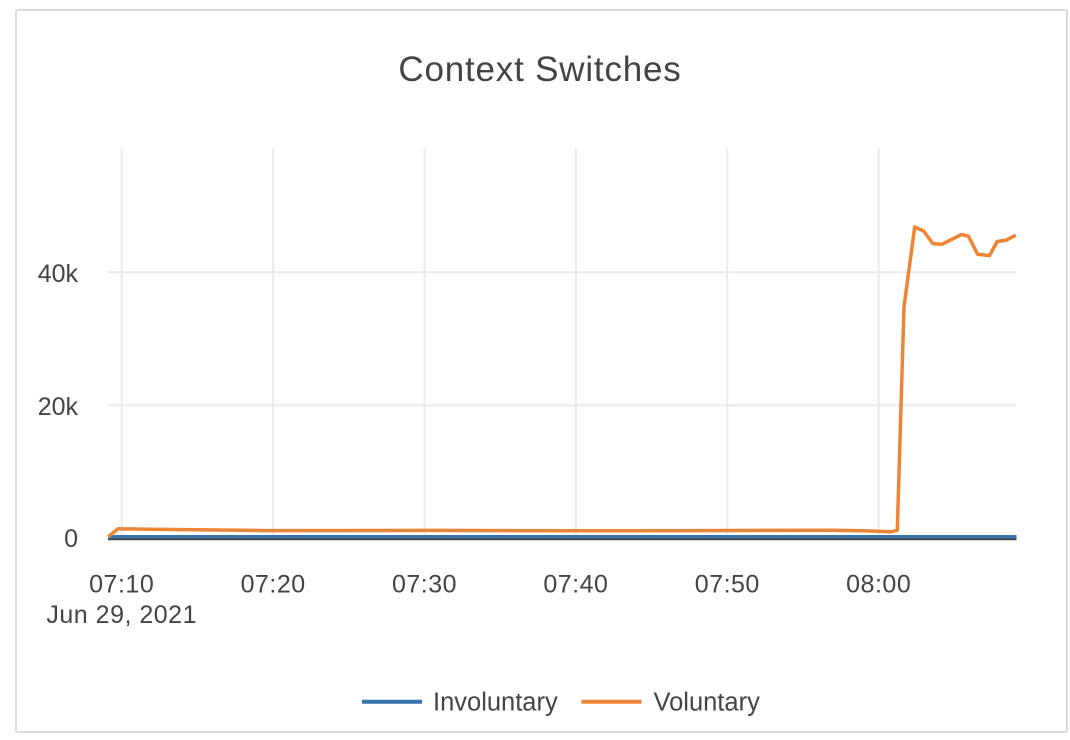 This screenshot has width=1070, height=740. What do you see at coordinates (58, 274) in the screenshot?
I see `svg-text: 40k` at bounding box center [58, 274].